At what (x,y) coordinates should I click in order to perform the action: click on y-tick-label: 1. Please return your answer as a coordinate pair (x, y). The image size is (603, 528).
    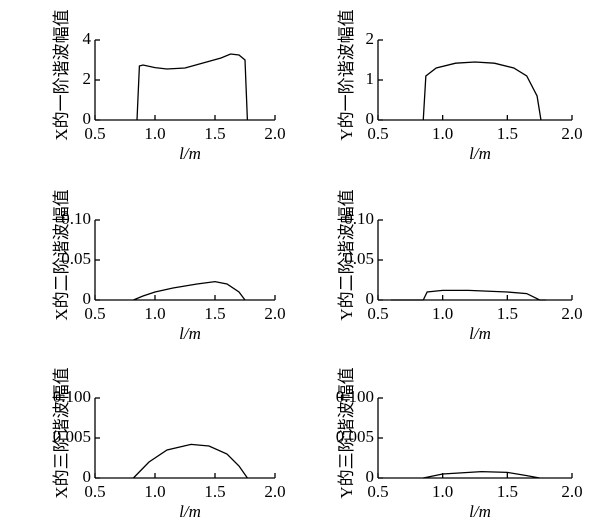
    Looking at the image, I should click on (370, 78).